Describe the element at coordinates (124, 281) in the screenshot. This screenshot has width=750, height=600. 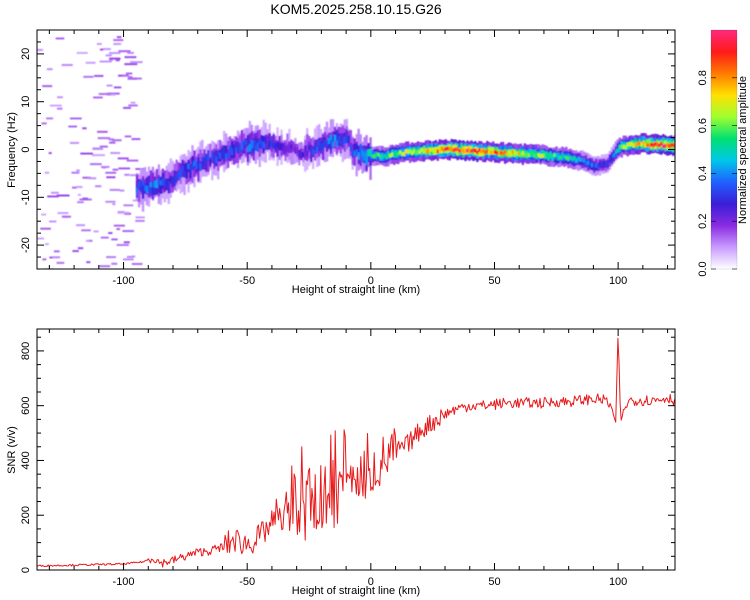
I see `spectrogram-x-tick-label: -100` at that location.